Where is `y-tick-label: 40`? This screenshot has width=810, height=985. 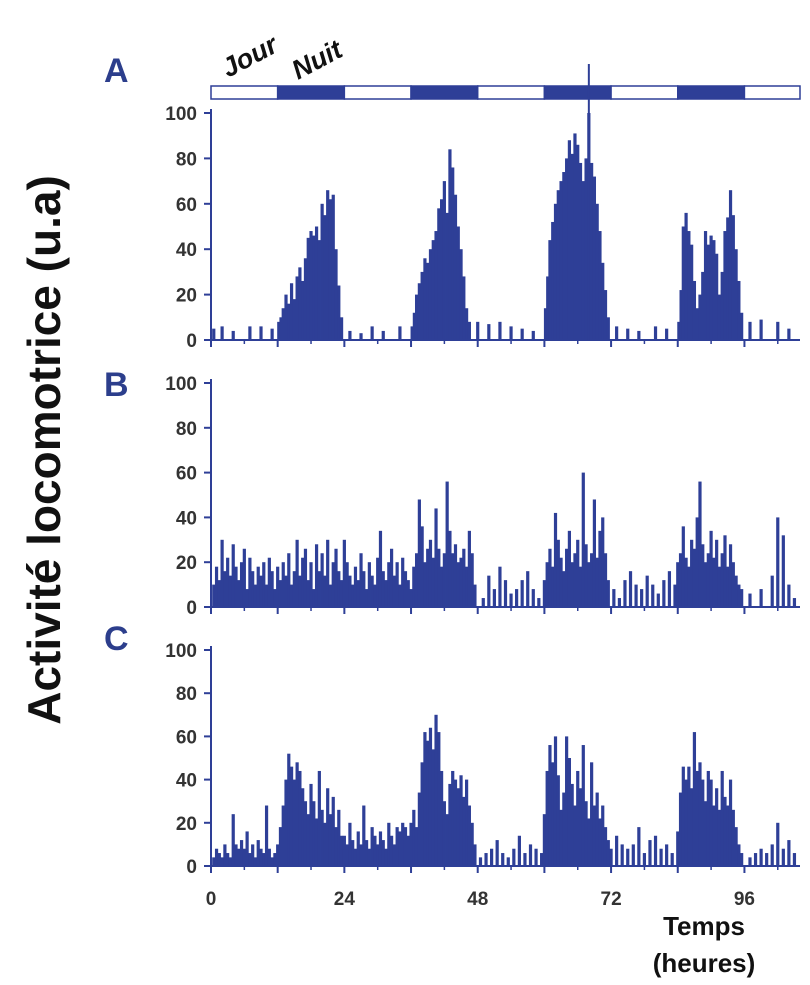
y-tick-label: 40 is located at coordinates (186, 781).